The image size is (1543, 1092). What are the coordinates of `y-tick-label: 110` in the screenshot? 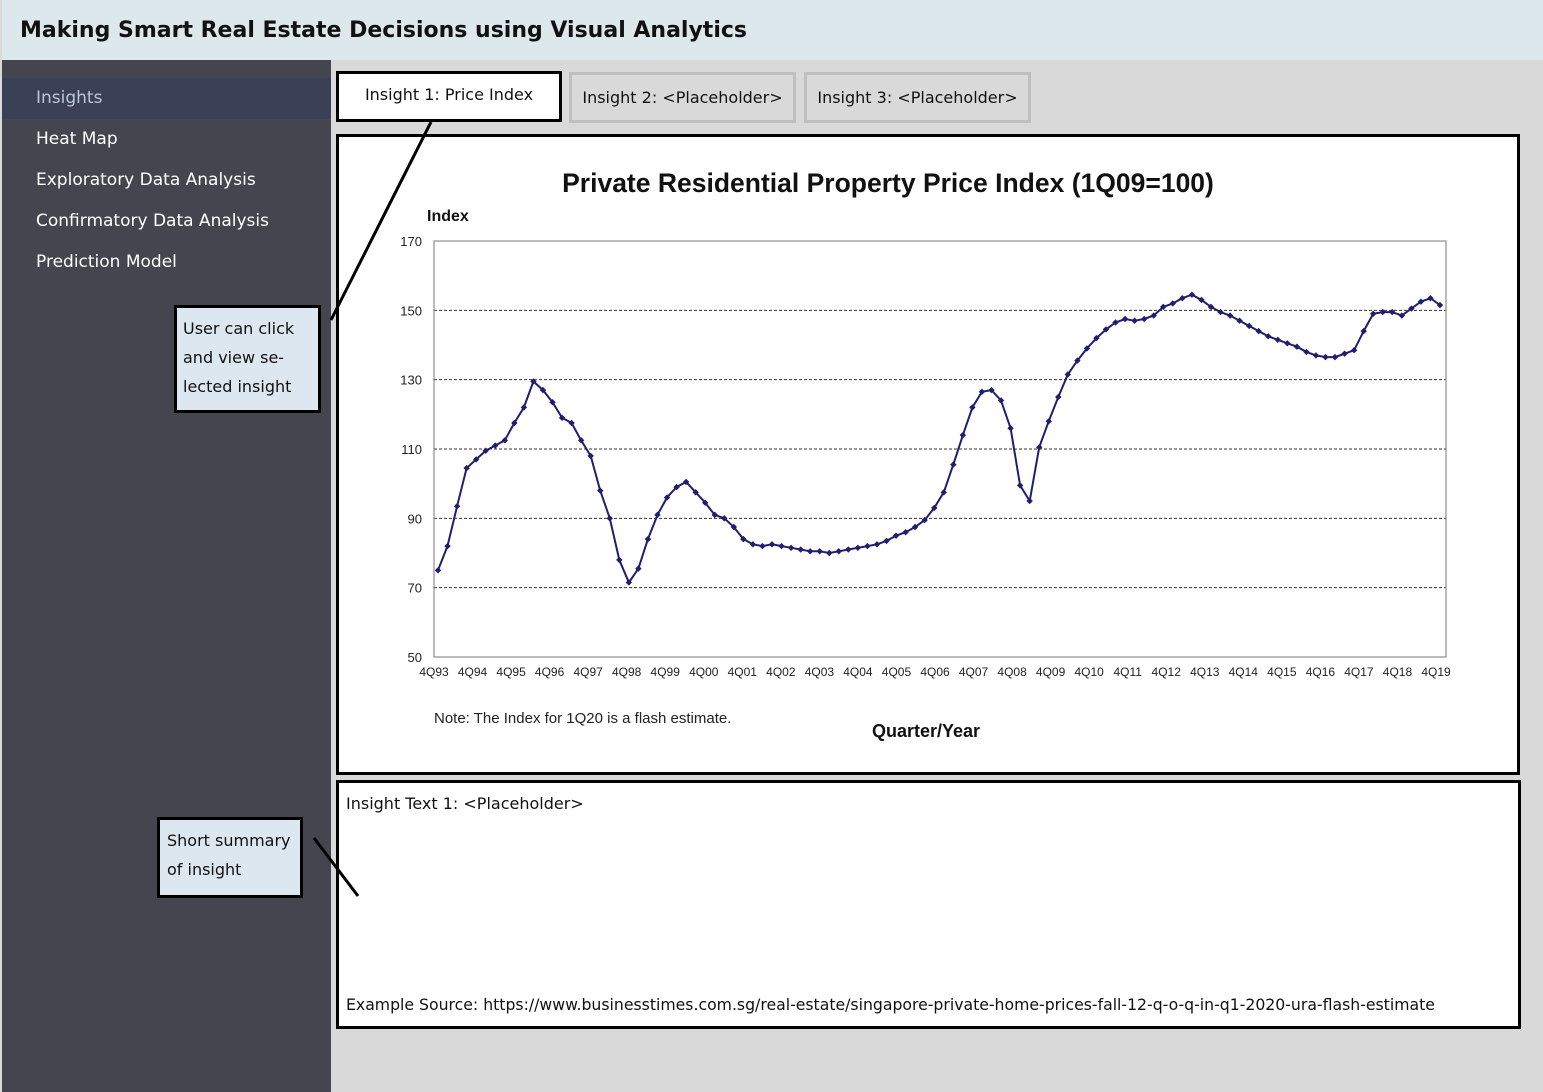 It's located at (411, 449).